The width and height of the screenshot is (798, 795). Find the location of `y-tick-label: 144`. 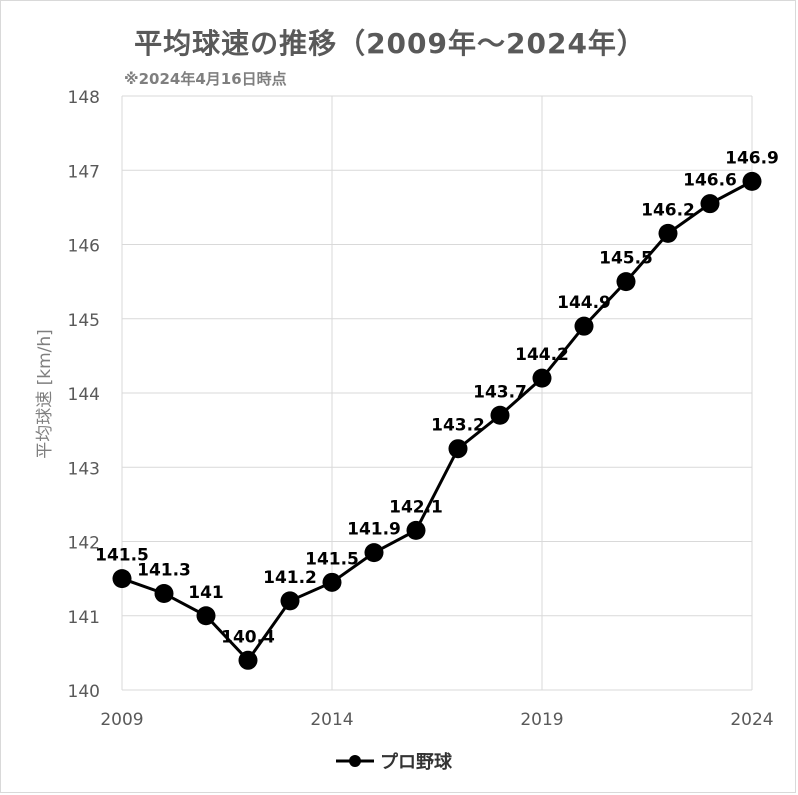

y-tick-label: 144 is located at coordinates (84, 395).